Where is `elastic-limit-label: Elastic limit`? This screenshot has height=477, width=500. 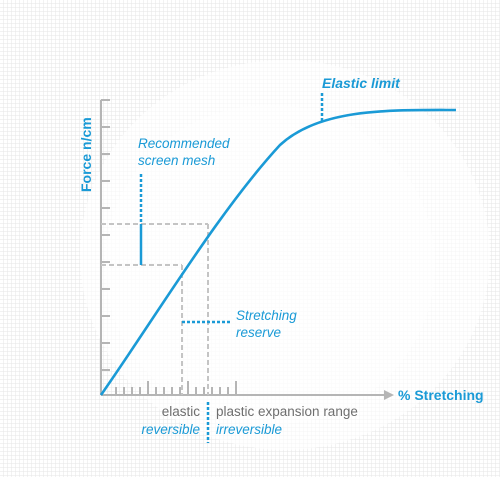 elastic-limit-label: Elastic limit is located at coordinates (361, 83).